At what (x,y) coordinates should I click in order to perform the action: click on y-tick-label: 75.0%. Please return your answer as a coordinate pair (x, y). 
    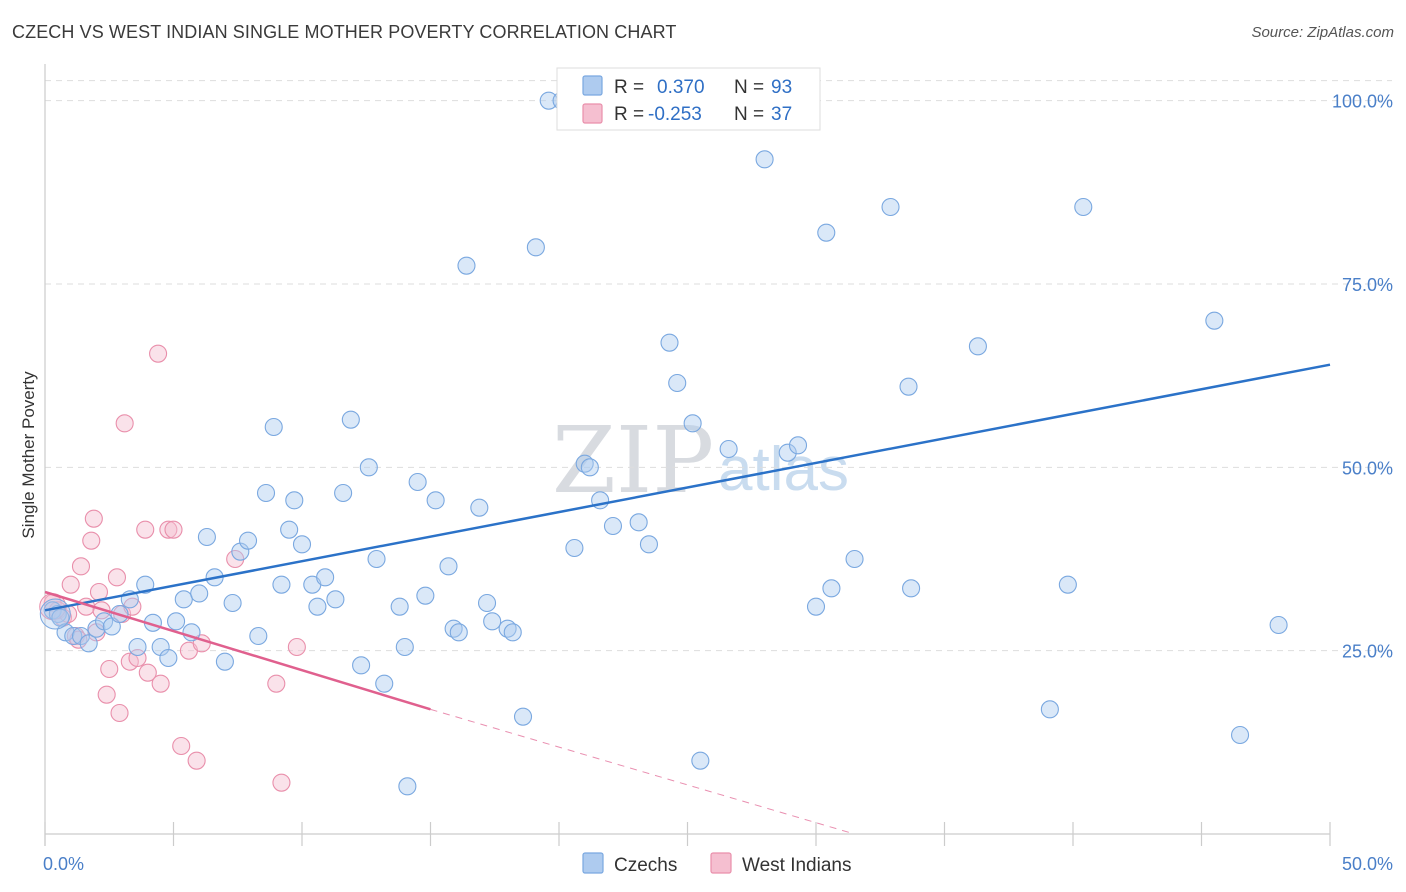
    Looking at the image, I should click on (1367, 285).